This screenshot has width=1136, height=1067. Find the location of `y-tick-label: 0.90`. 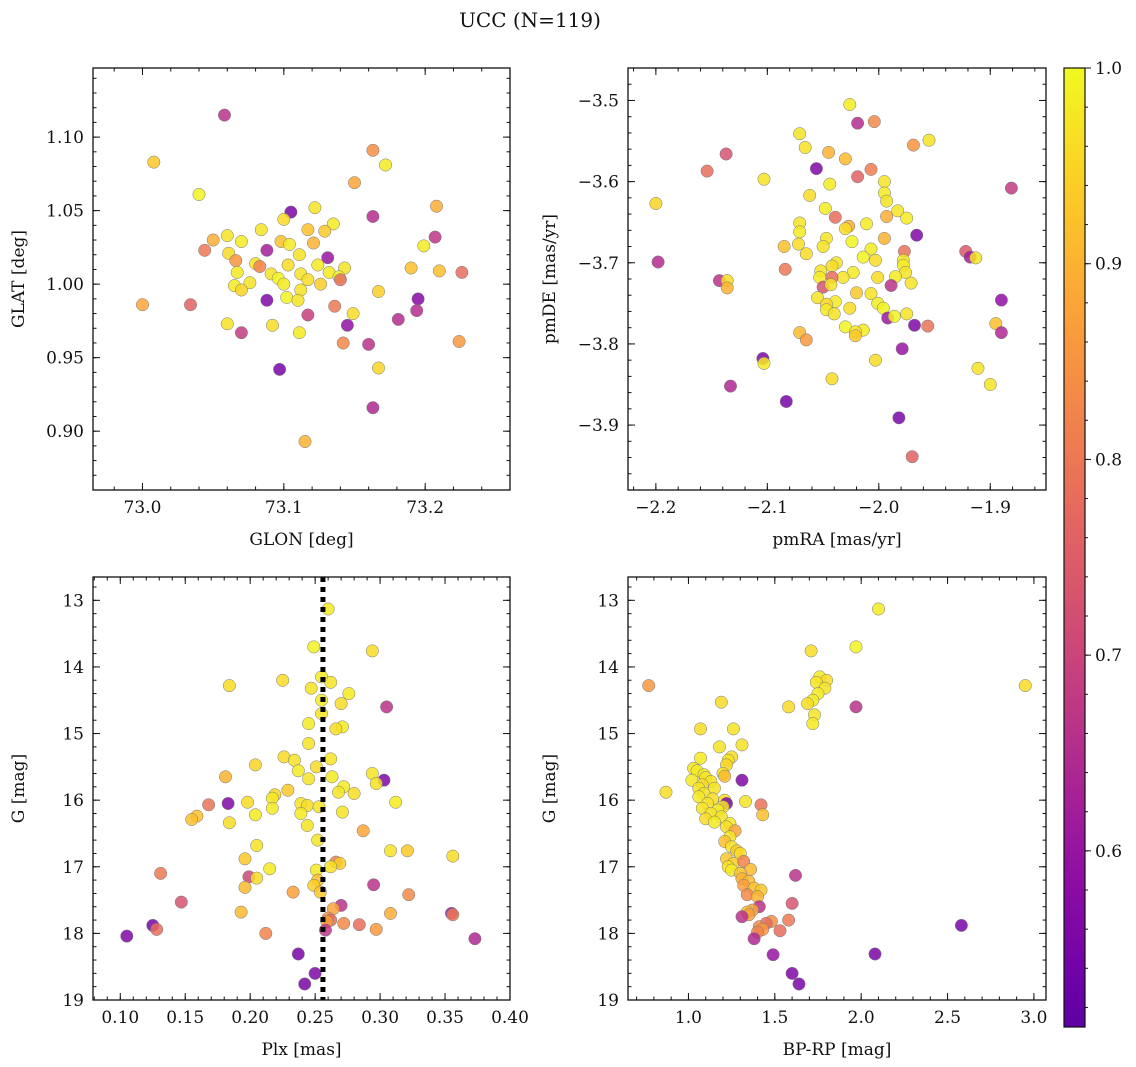

y-tick-label: 0.90 is located at coordinates (65, 432).